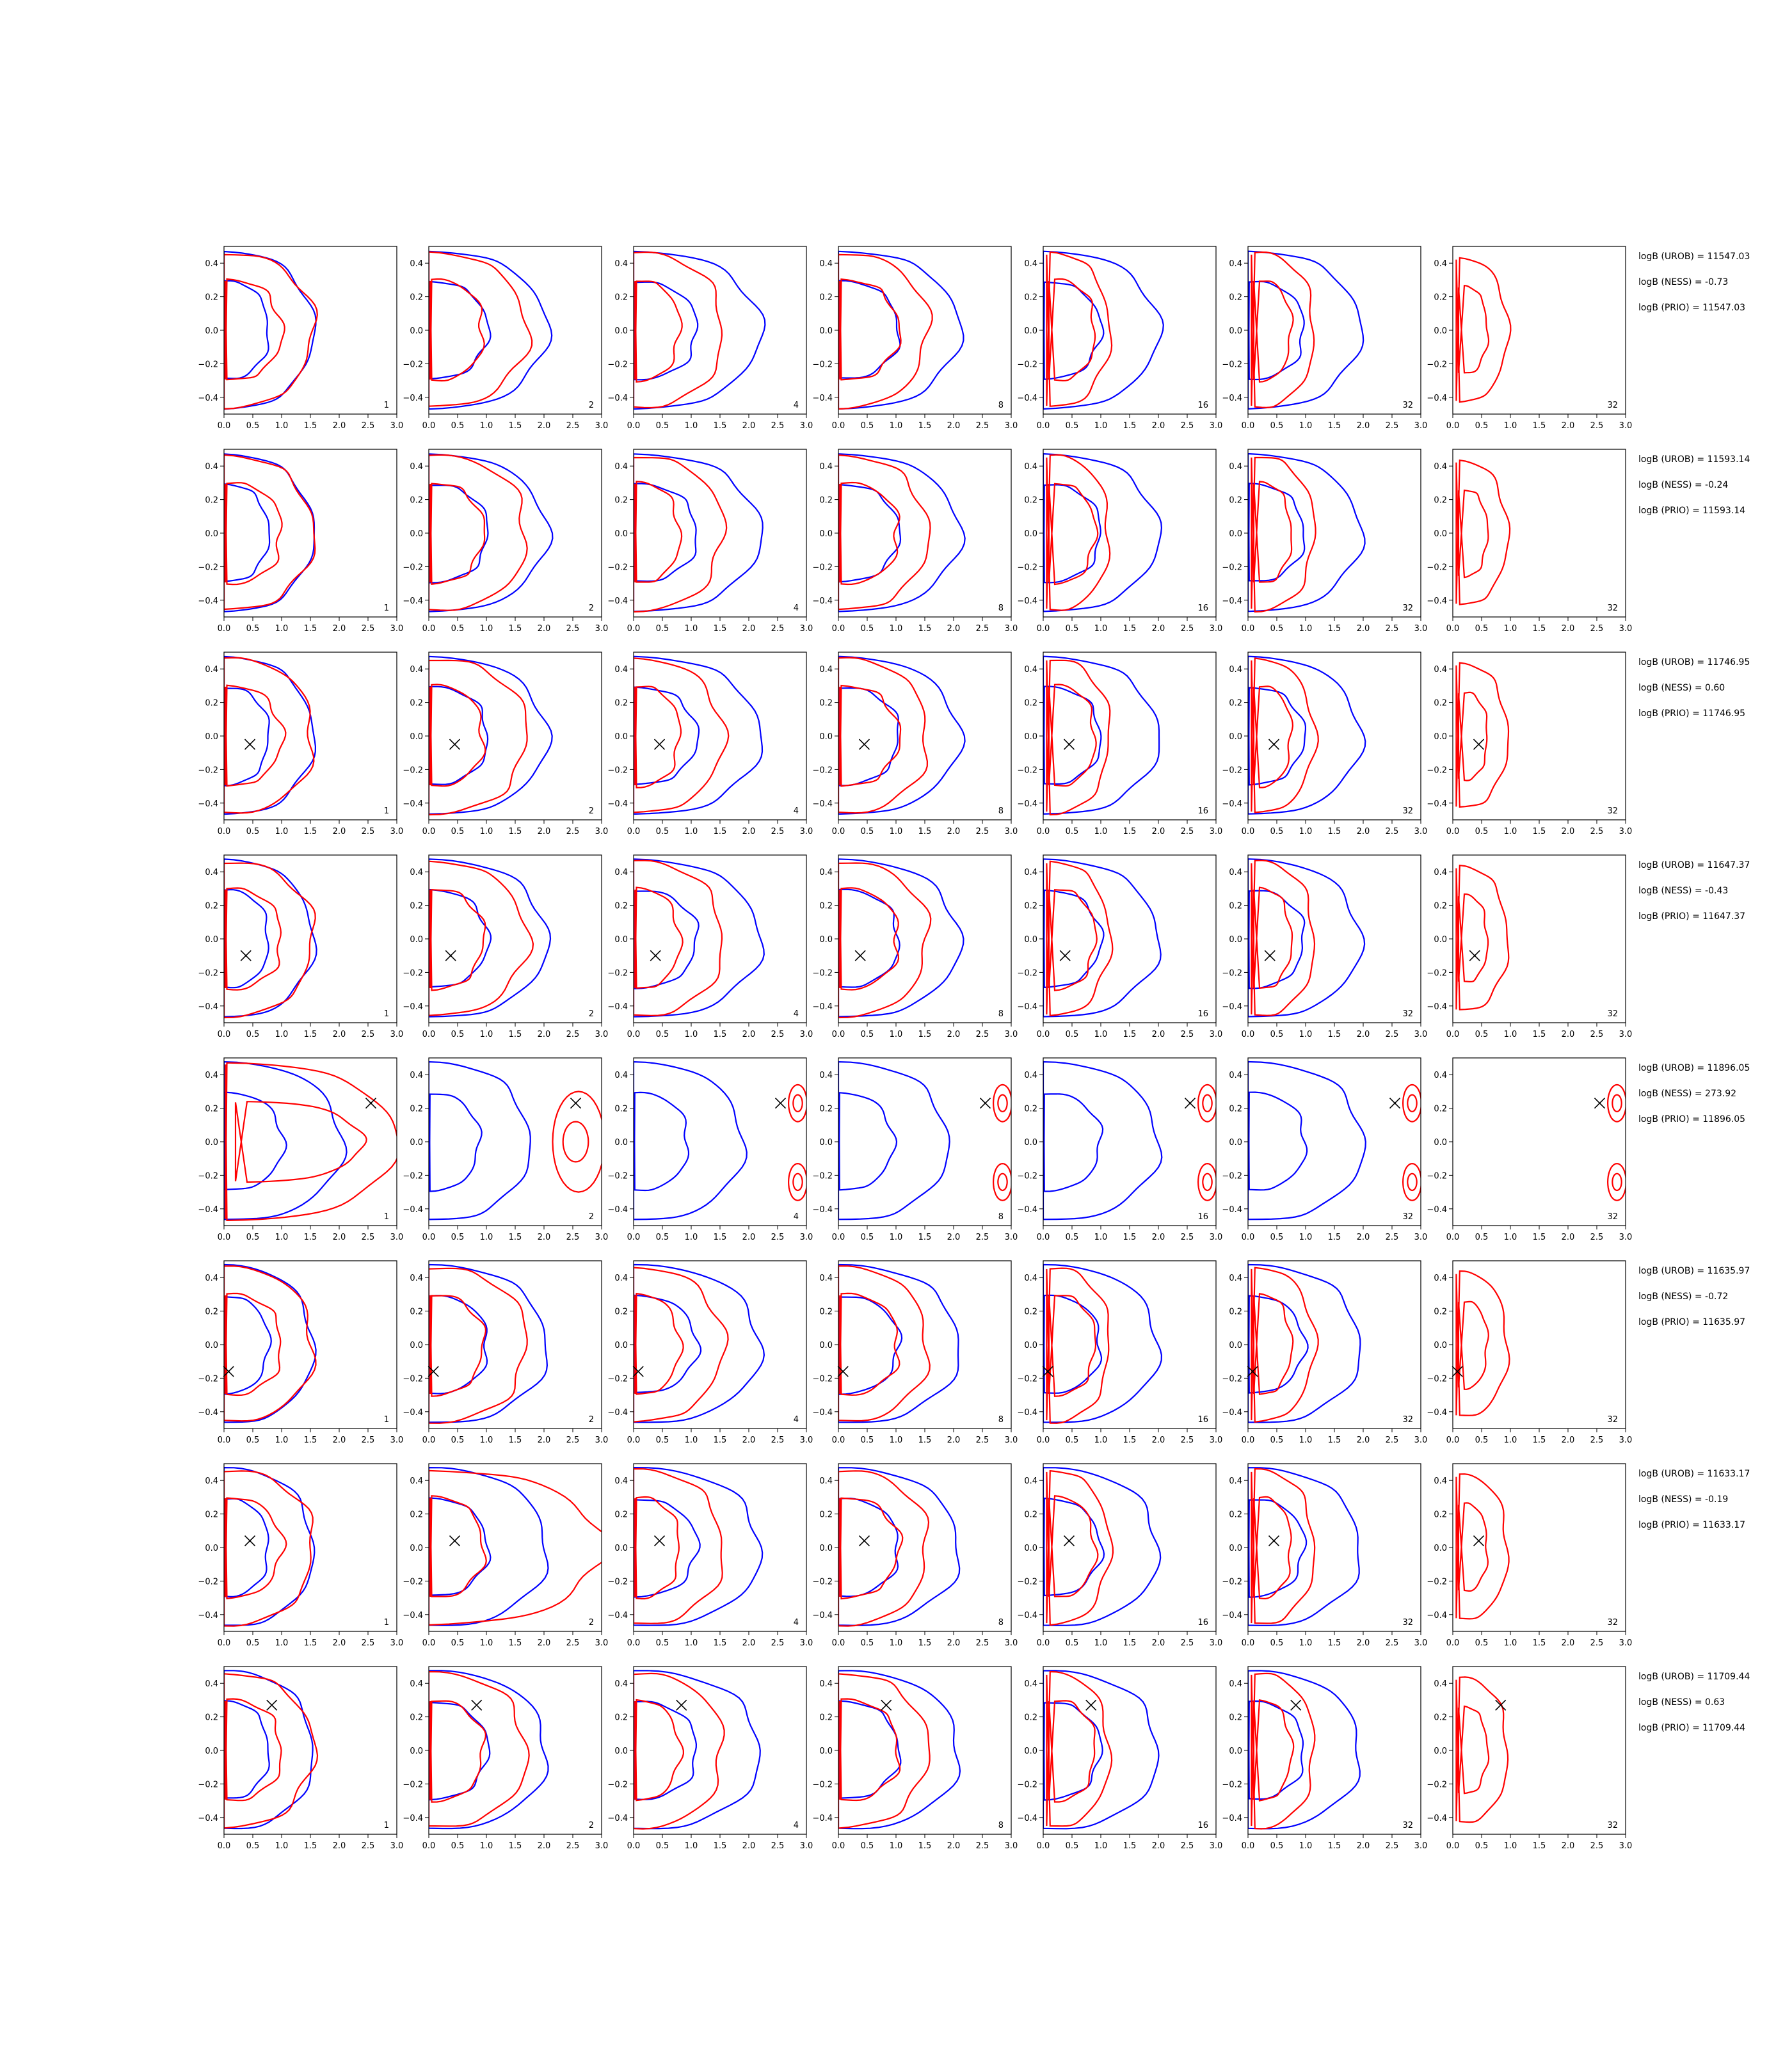 The width and height of the screenshot is (1792, 2048). I want to click on panel-r3-c6: 0.0 0.5 1.0 1.5 2.0 2.5 3.0 −0.4 −0.2 0.0 0.2 0.4 32, so click(1324, 744).